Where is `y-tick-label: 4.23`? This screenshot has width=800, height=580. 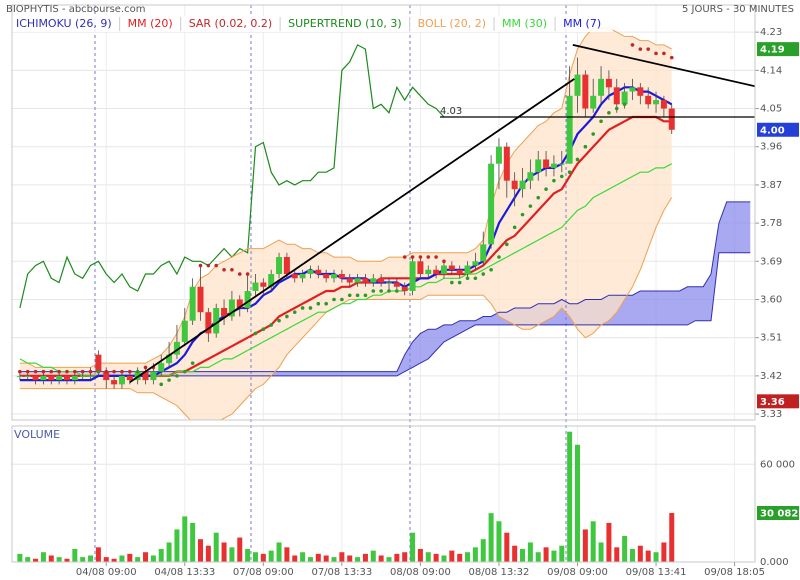 y-tick-label: 4.23 is located at coordinates (771, 32).